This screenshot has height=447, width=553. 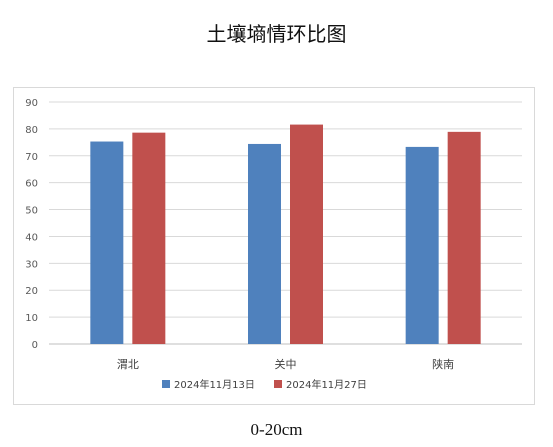 I want to click on y-tick-label: 40, so click(x=31, y=237).